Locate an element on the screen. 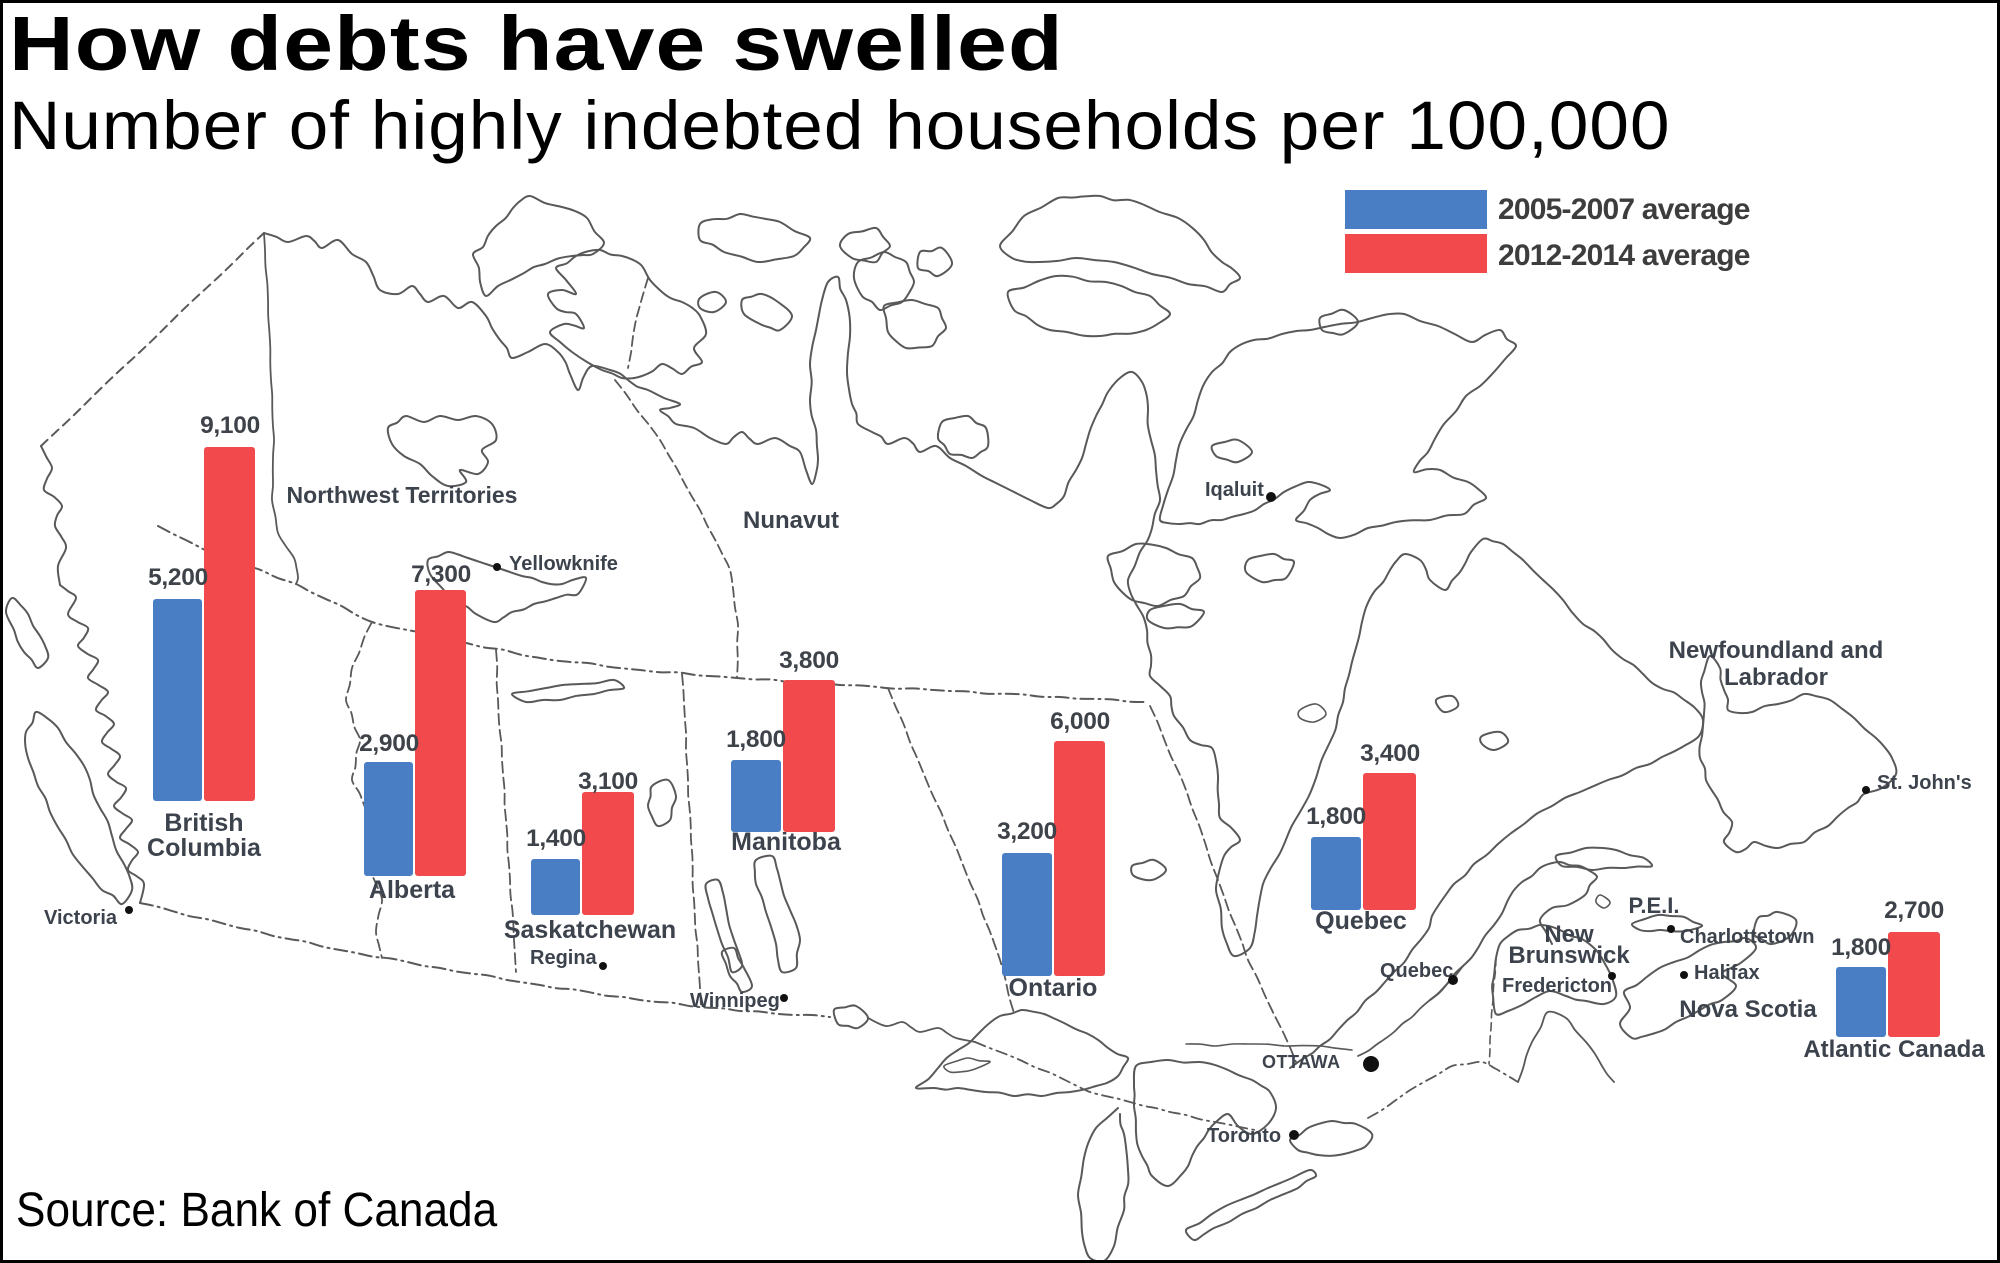  svg-text: Halifax is located at coordinates (1727, 973).